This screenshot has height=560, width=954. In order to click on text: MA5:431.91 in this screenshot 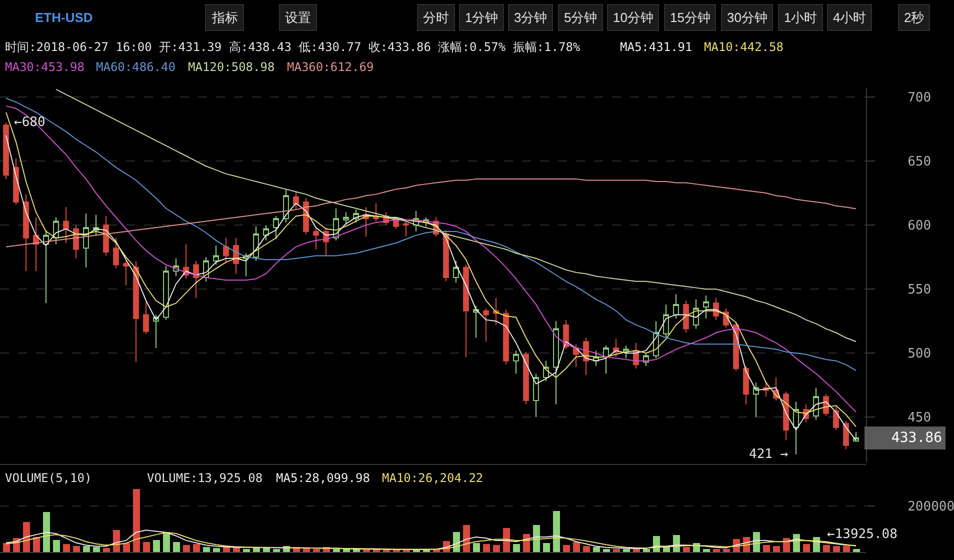, I will do `click(656, 47)`.